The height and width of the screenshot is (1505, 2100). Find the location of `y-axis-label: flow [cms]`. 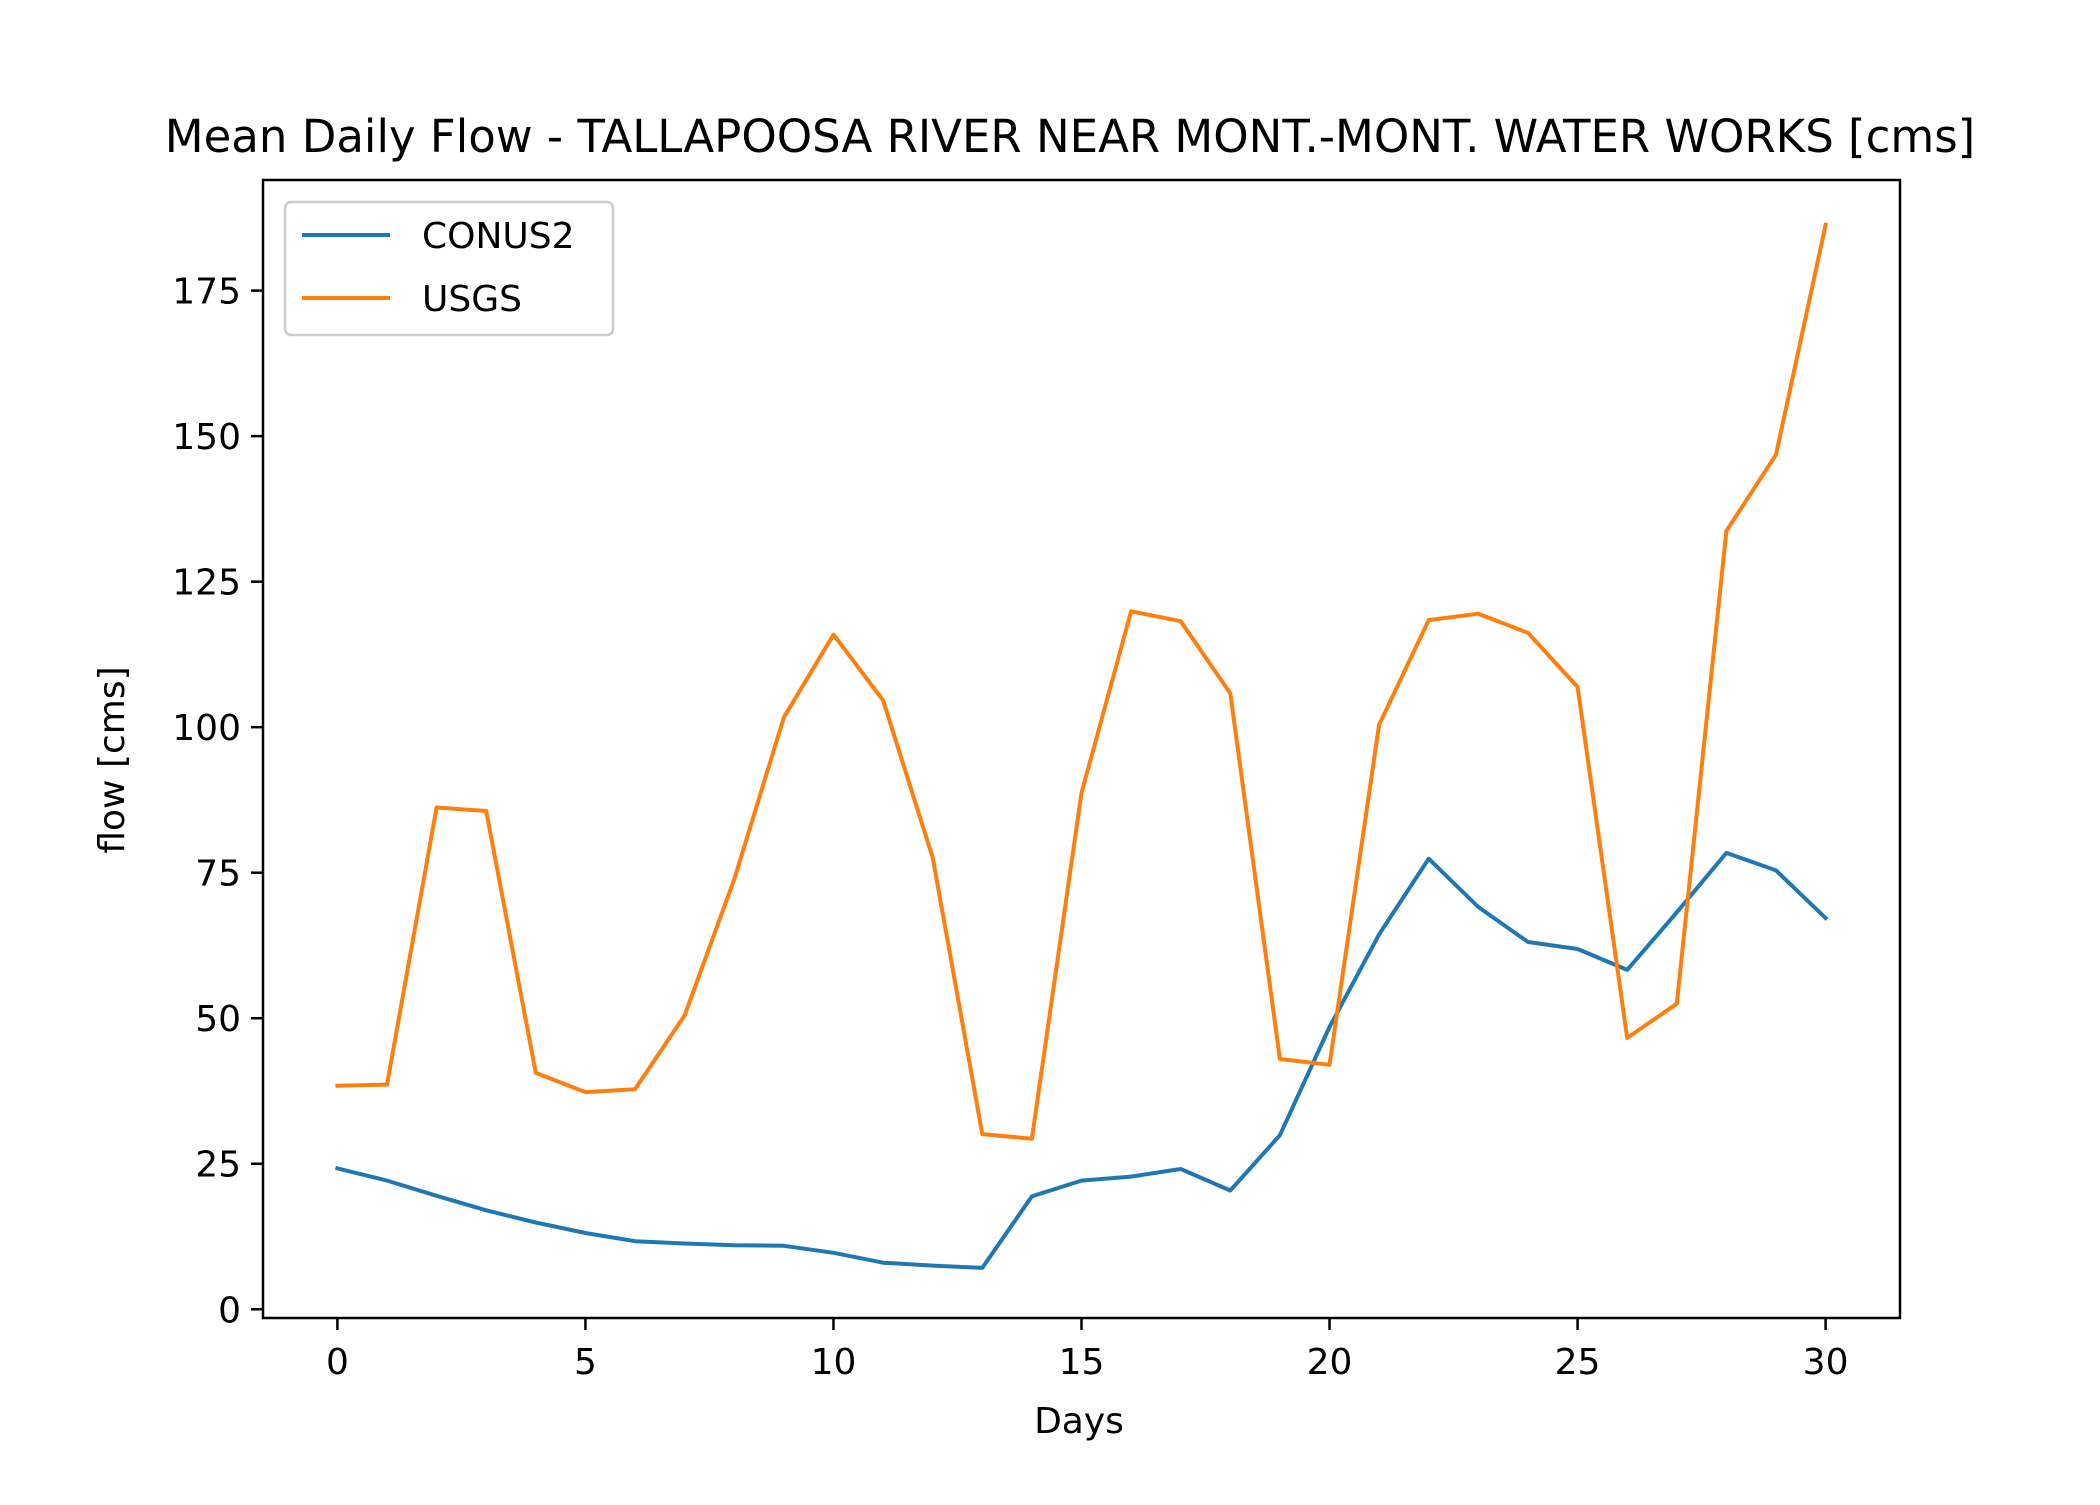

y-axis-label: flow [cms] is located at coordinates (112, 759).